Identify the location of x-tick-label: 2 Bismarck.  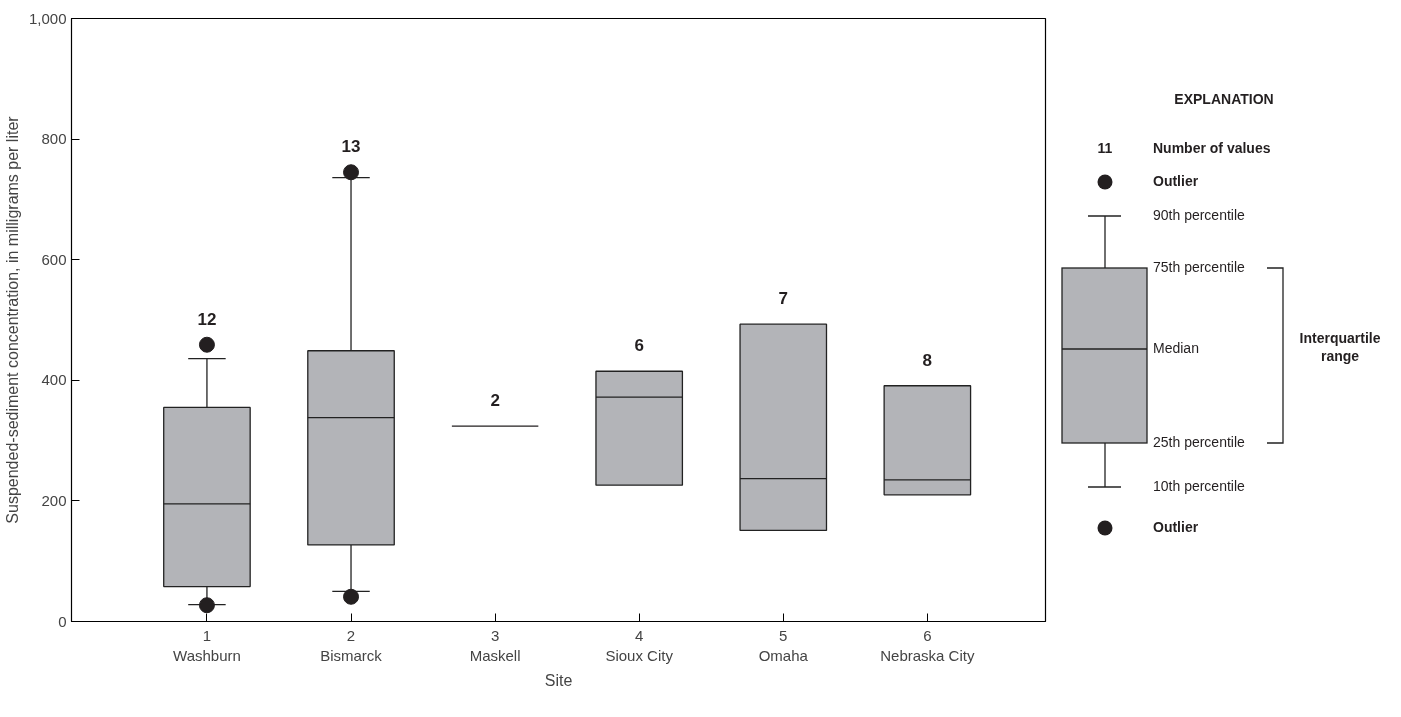
(351, 645).